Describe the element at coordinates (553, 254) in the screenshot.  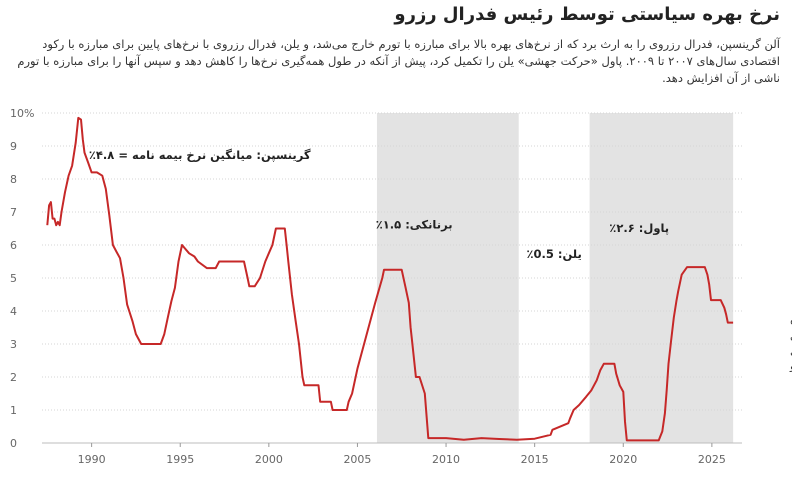
I see `chair-label: یلن: 0.5٪` at that location.